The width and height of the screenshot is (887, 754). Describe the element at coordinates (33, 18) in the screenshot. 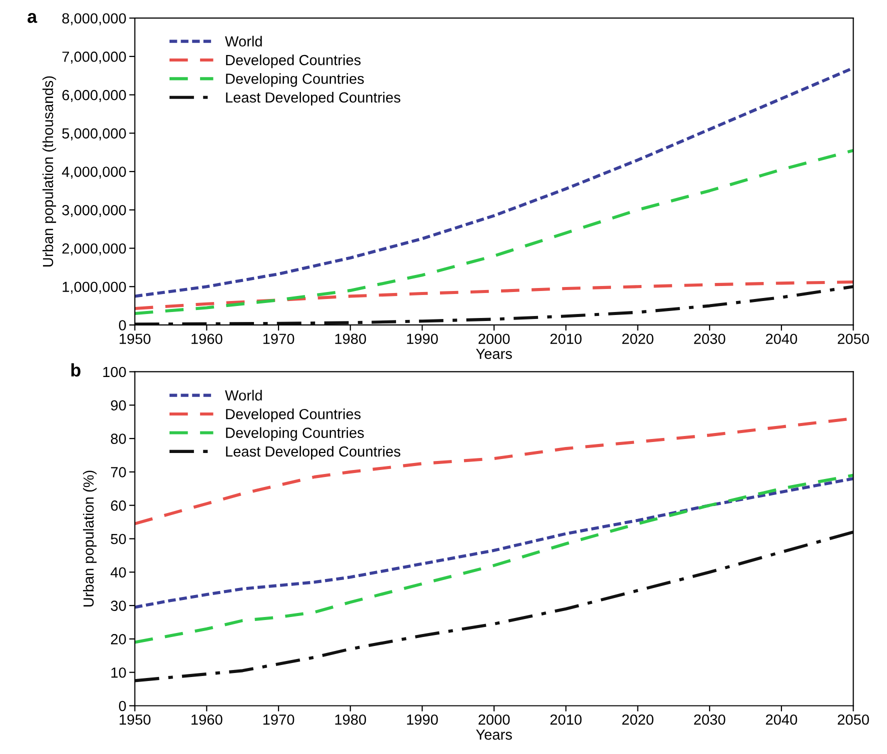

I see `chart-title: a` at that location.